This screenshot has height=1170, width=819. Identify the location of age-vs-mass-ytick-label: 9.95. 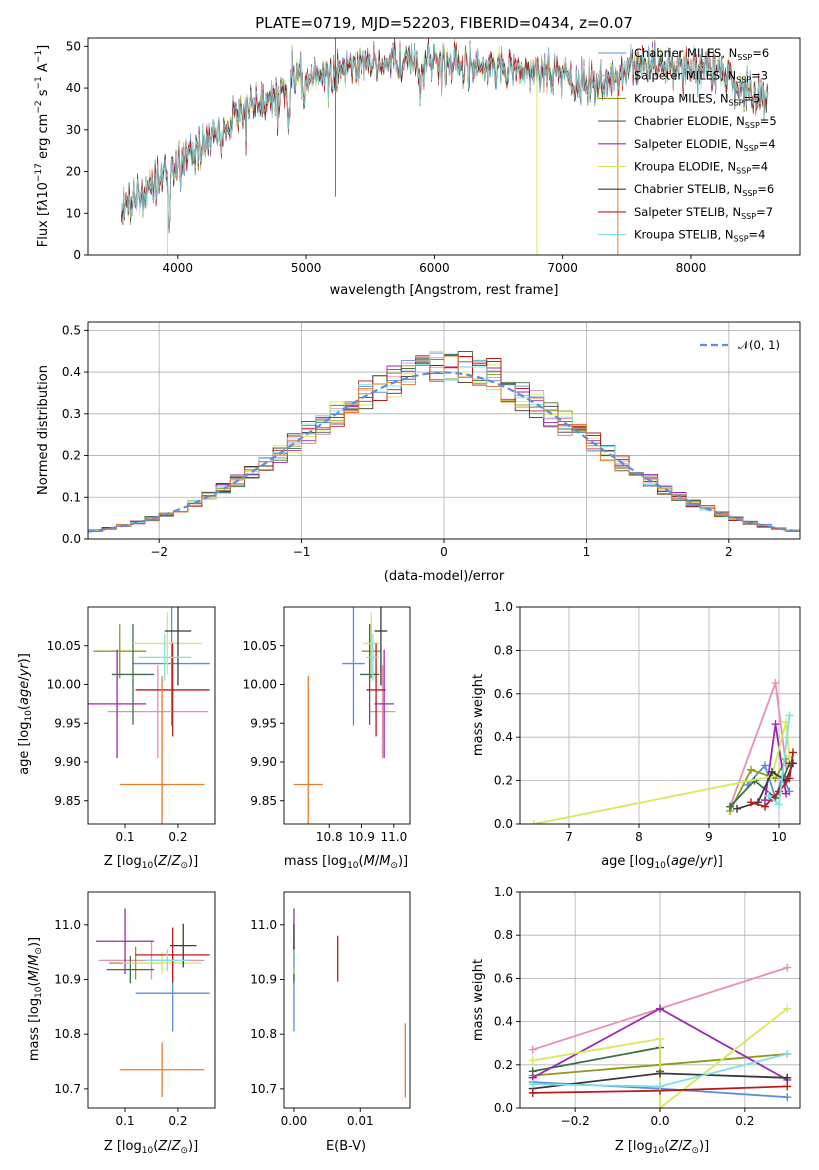
(263, 723).